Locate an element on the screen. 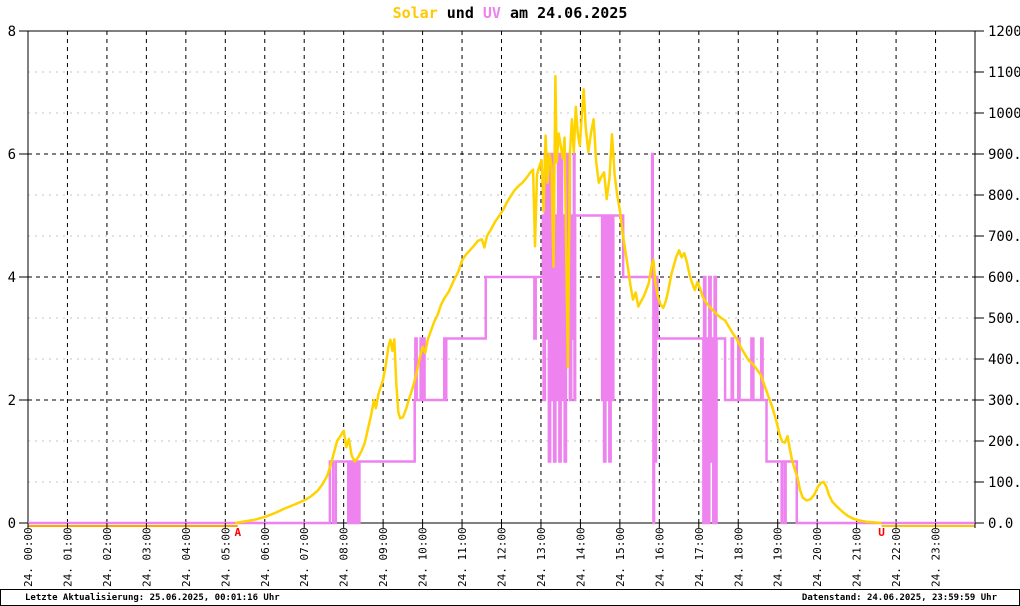  svg-text: U is located at coordinates (881, 532).